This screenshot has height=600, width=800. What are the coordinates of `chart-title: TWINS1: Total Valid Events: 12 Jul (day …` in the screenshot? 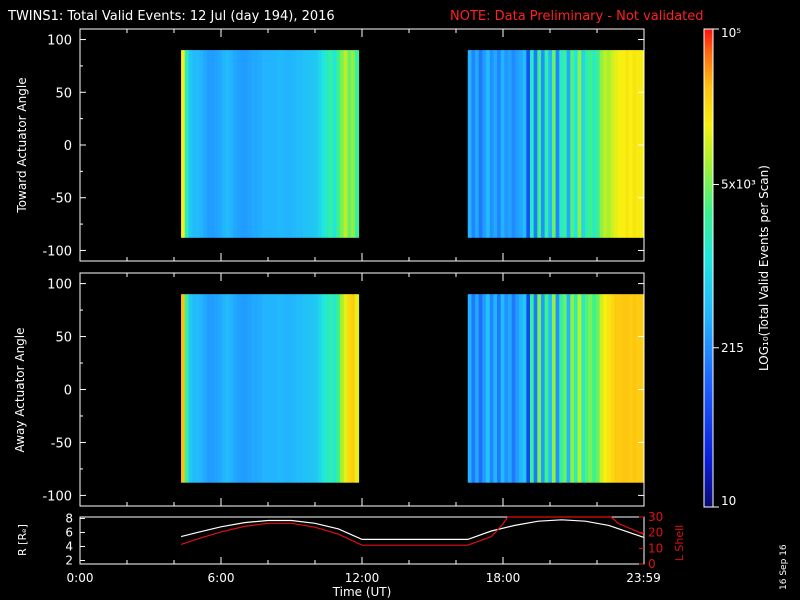 It's located at (171, 16).